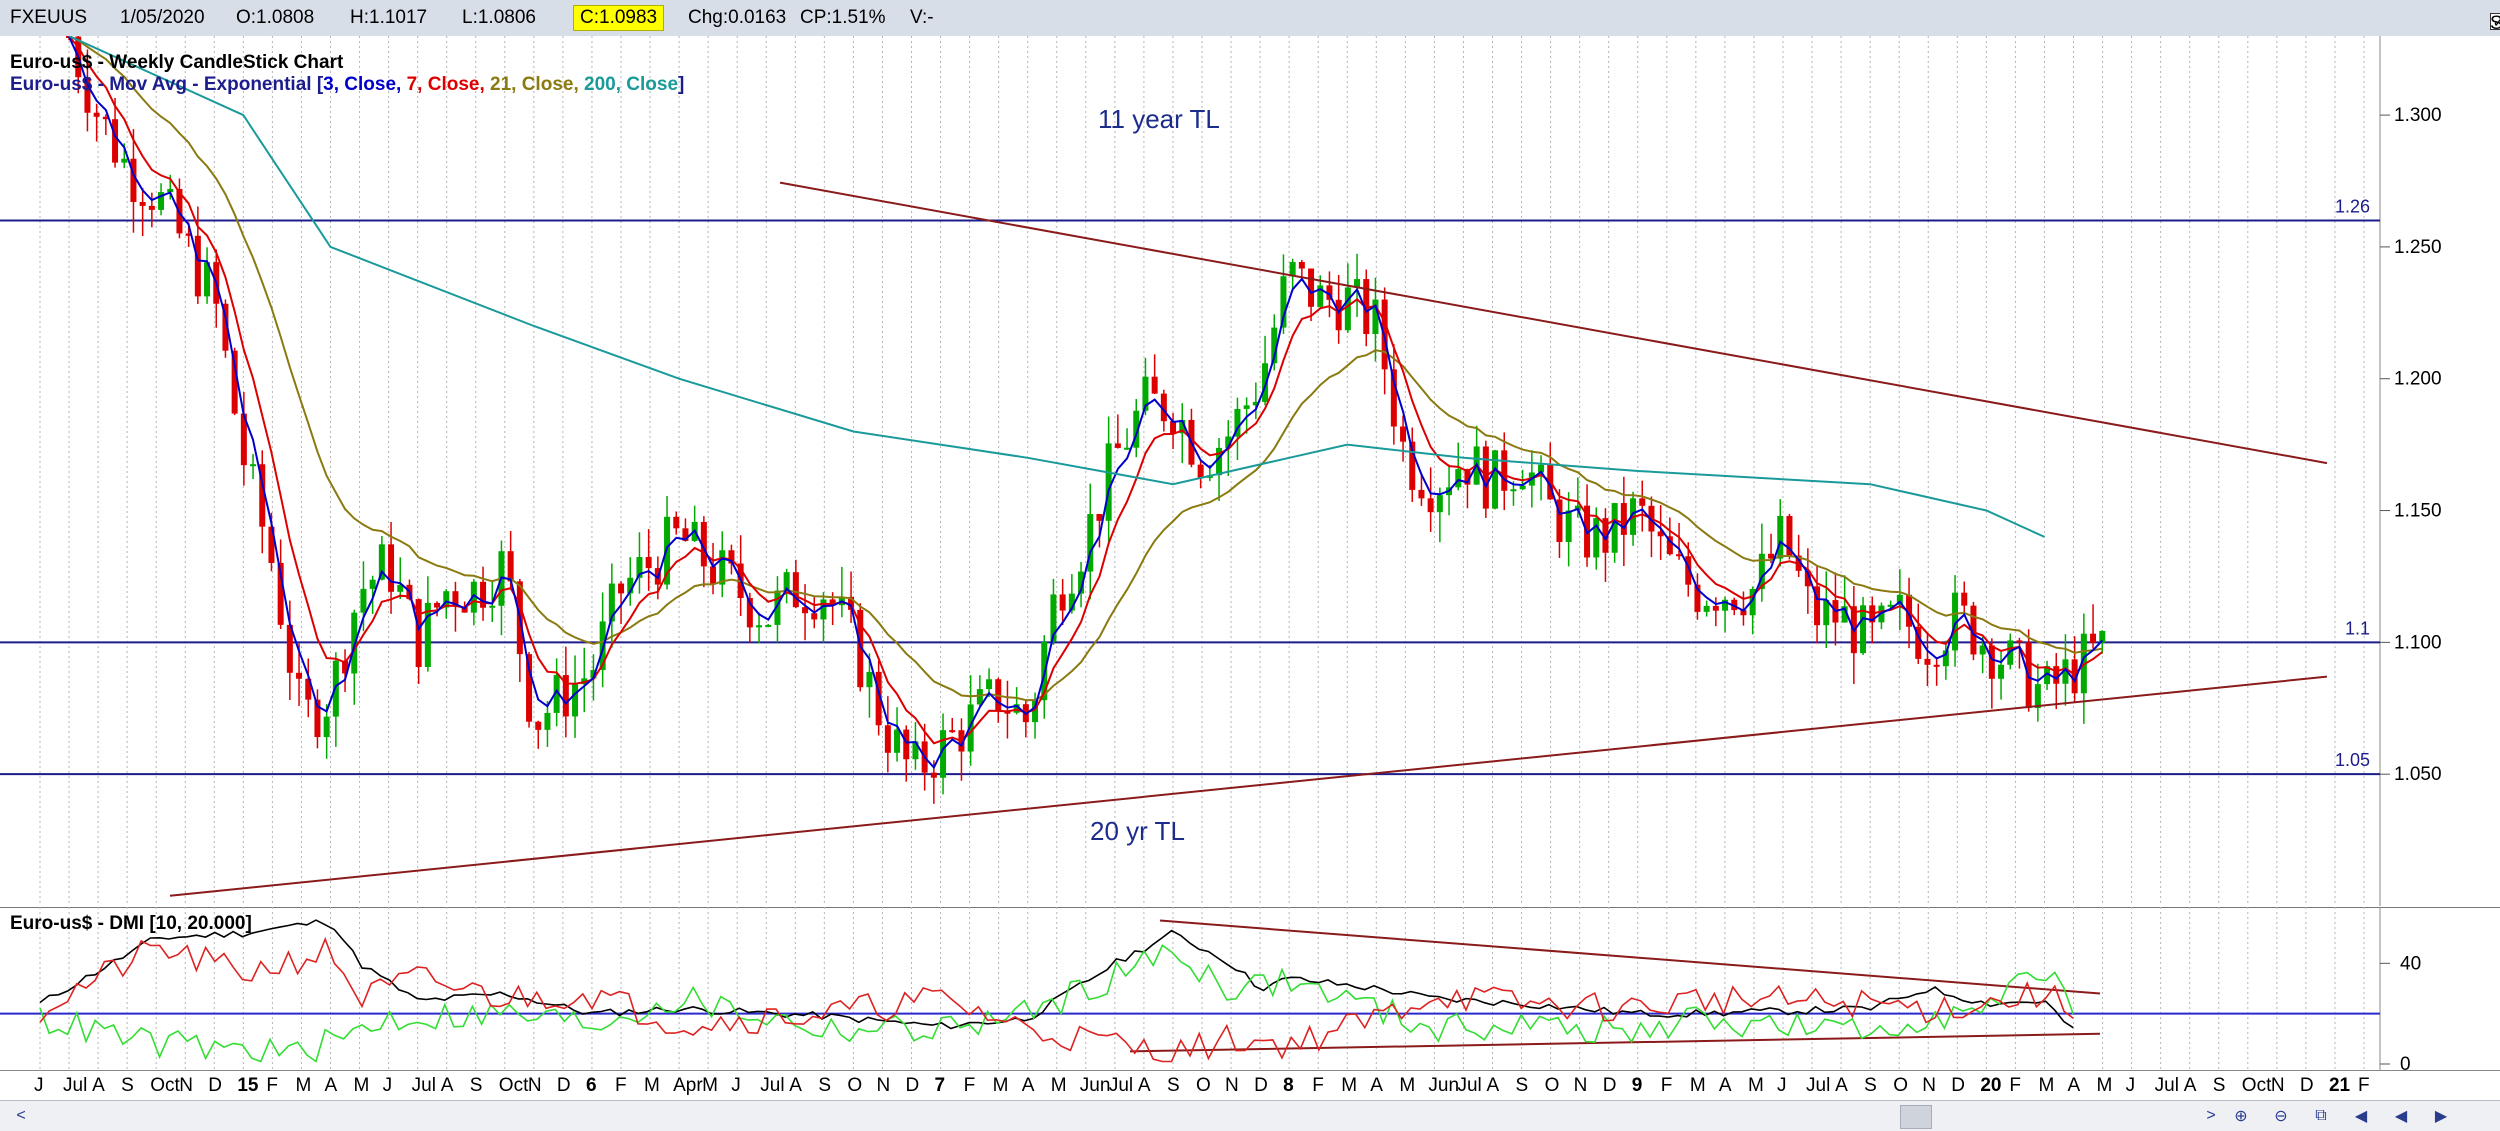  Describe the element at coordinates (843, 17) in the screenshot. I see `change-pct-value: CP:1.51%` at that location.